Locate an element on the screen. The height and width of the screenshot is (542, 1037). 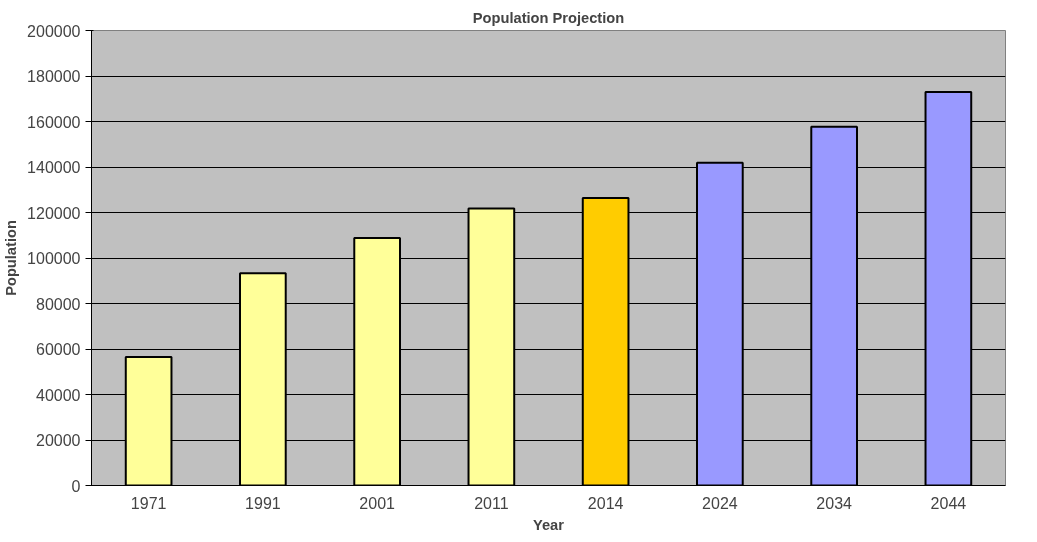
y-tick-label: 160000 is located at coordinates (54, 122).